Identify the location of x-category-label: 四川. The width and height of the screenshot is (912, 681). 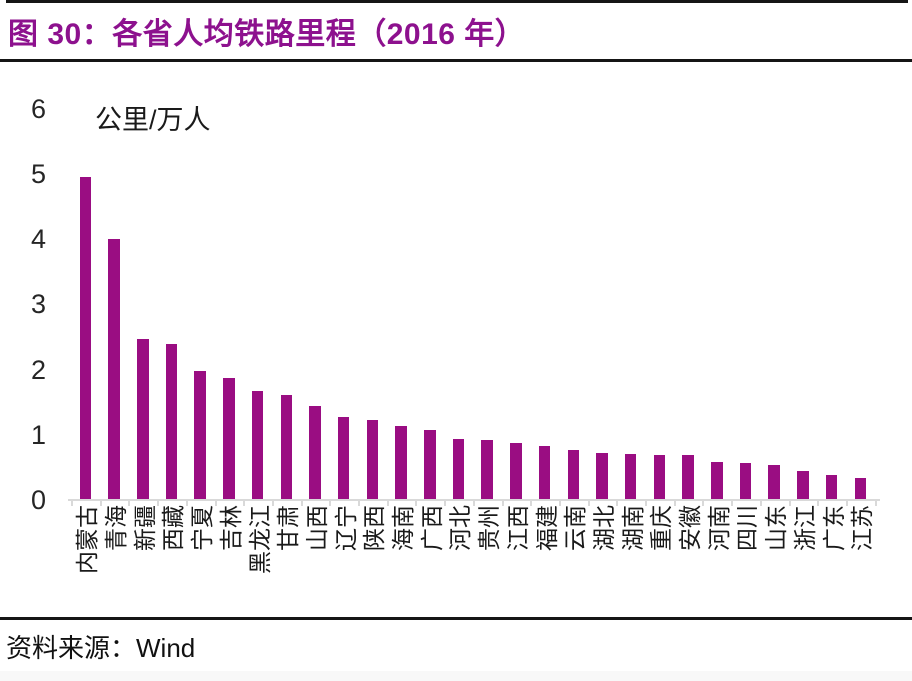
(747, 528).